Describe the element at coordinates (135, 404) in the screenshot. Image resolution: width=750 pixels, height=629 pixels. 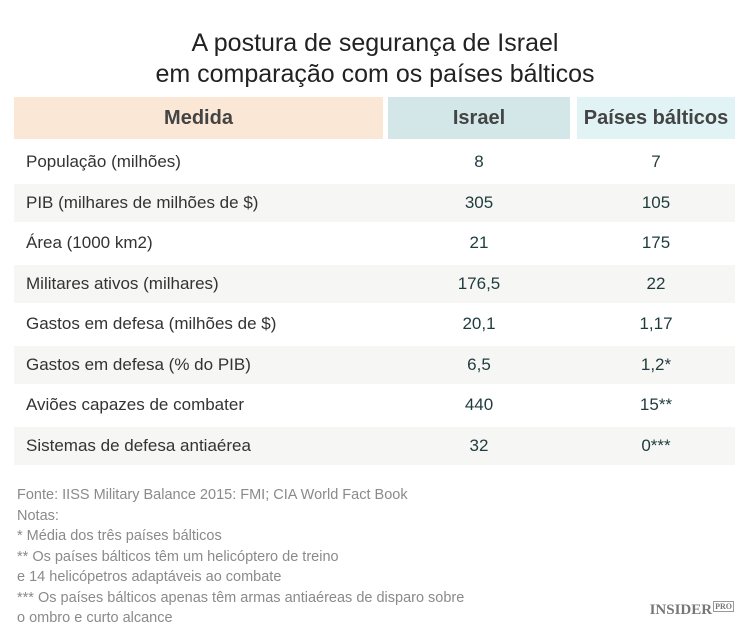
I see `row-label: Aviões capazes de combater` at that location.